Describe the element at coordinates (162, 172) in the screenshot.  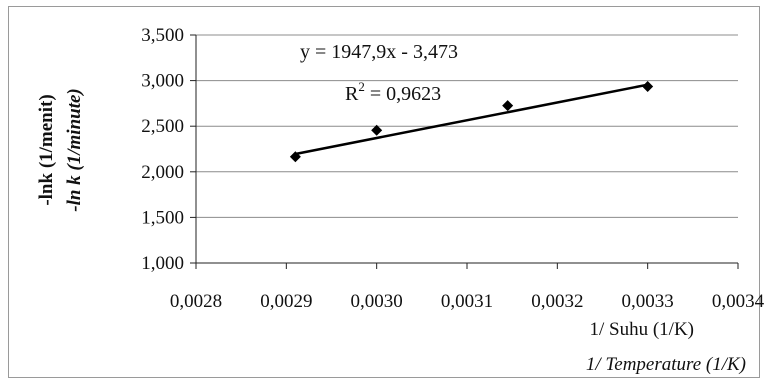
I see `y-tick-label: 2,000` at that location.